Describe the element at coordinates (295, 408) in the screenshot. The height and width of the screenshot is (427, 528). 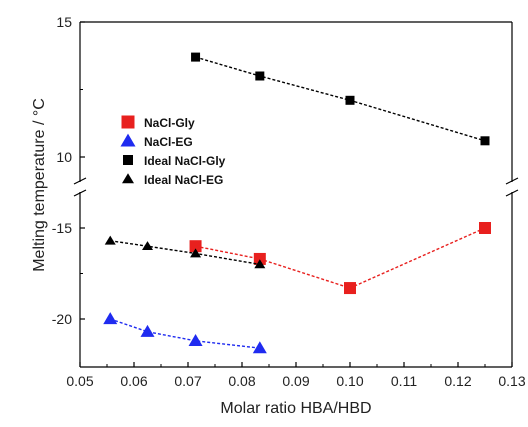
I see `x-axis-title: Molar ratio HBA/HBD` at that location.